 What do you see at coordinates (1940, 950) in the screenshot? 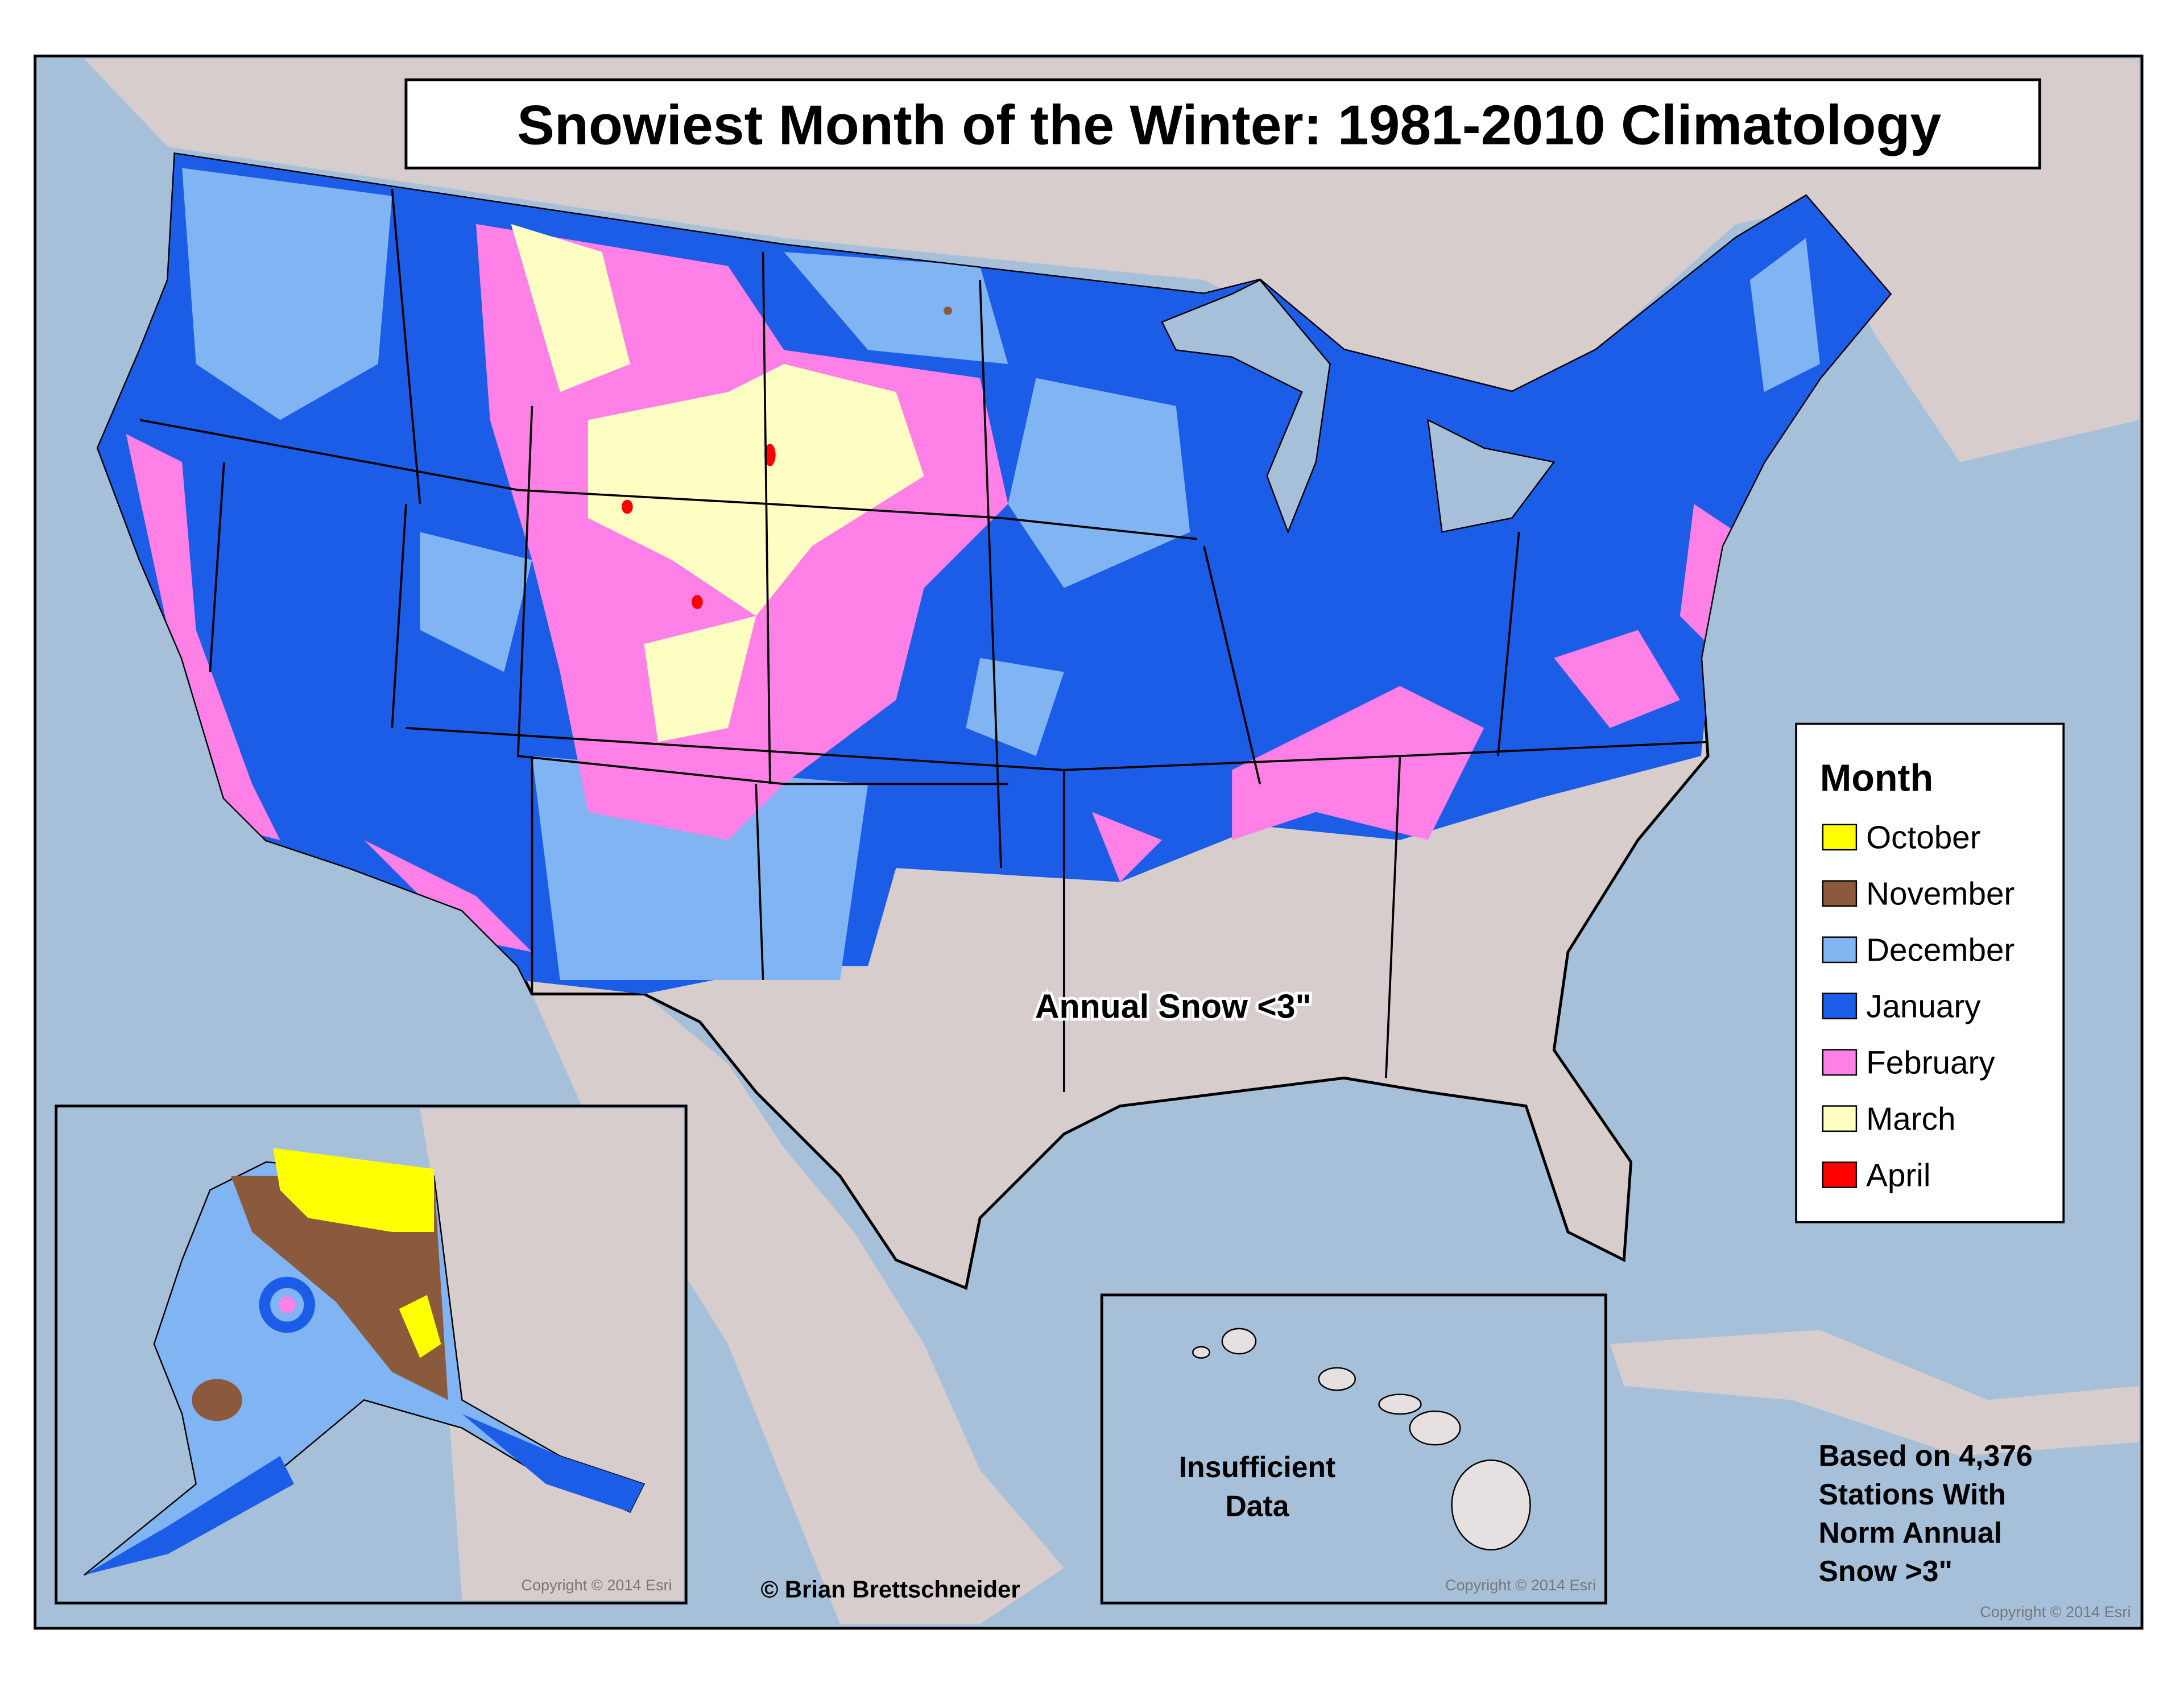
I see `legend-label: December` at bounding box center [1940, 950].